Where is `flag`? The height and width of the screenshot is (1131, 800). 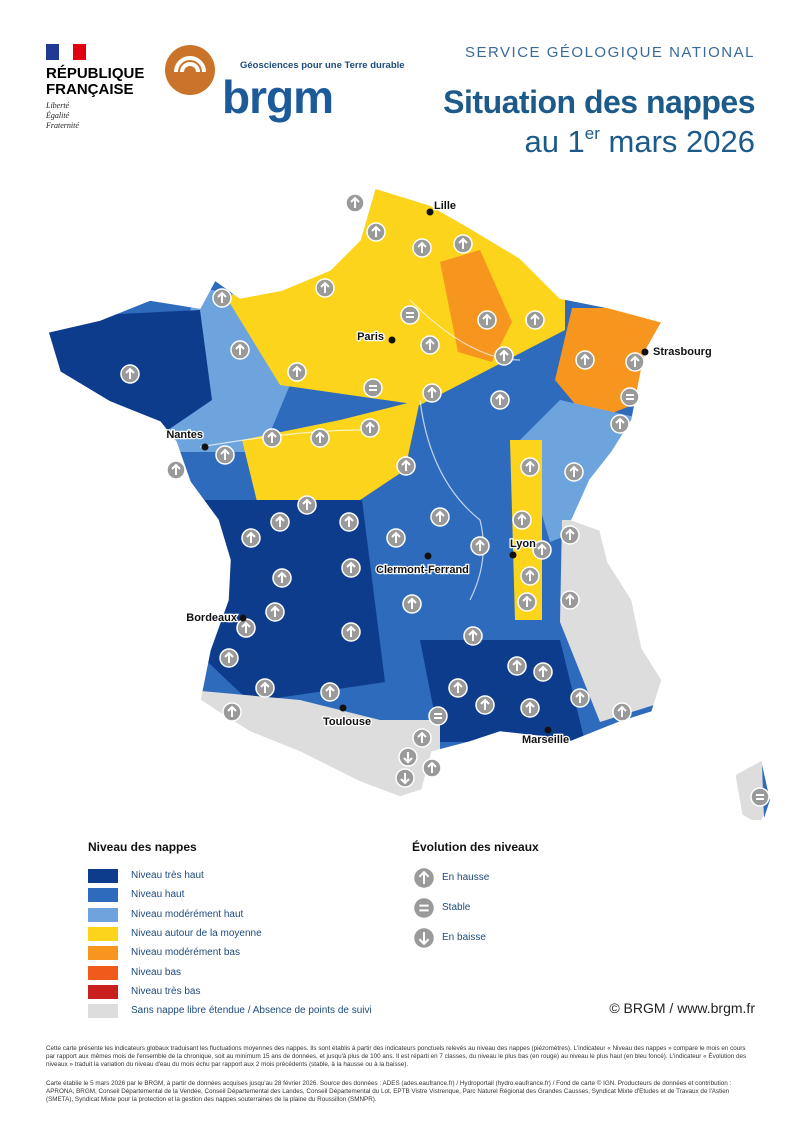
flag is located at coordinates (66, 52).